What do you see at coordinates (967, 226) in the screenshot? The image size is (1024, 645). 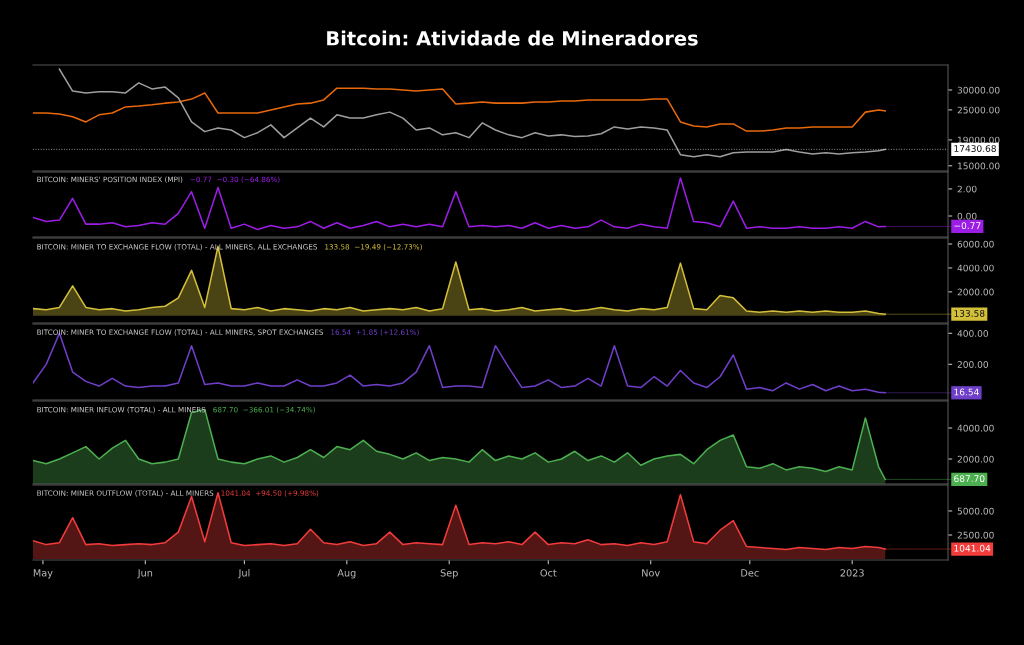 I see `annotation: −0.77` at bounding box center [967, 226].